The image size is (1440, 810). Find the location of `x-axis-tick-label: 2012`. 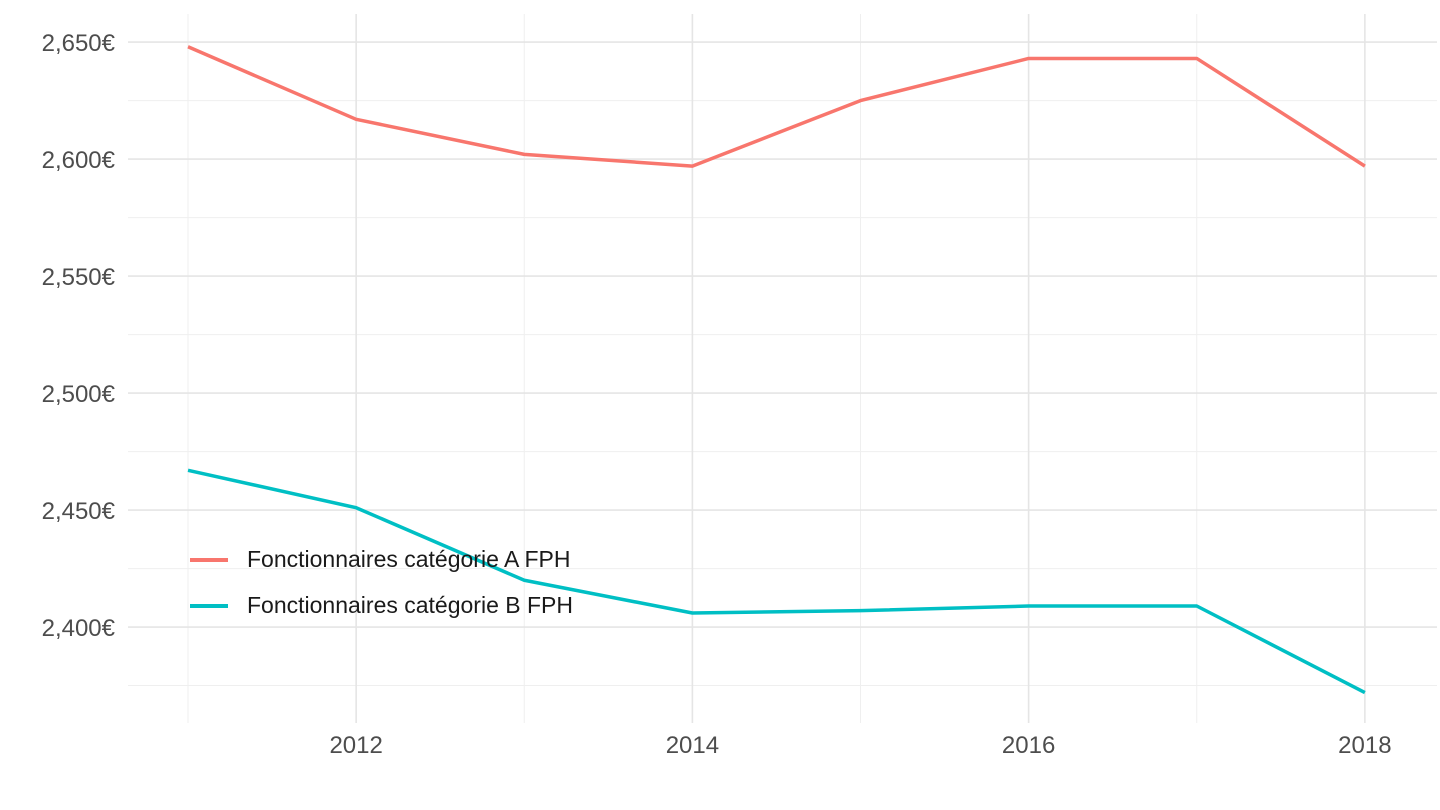

x-axis-tick-label: 2012 is located at coordinates (355, 745).